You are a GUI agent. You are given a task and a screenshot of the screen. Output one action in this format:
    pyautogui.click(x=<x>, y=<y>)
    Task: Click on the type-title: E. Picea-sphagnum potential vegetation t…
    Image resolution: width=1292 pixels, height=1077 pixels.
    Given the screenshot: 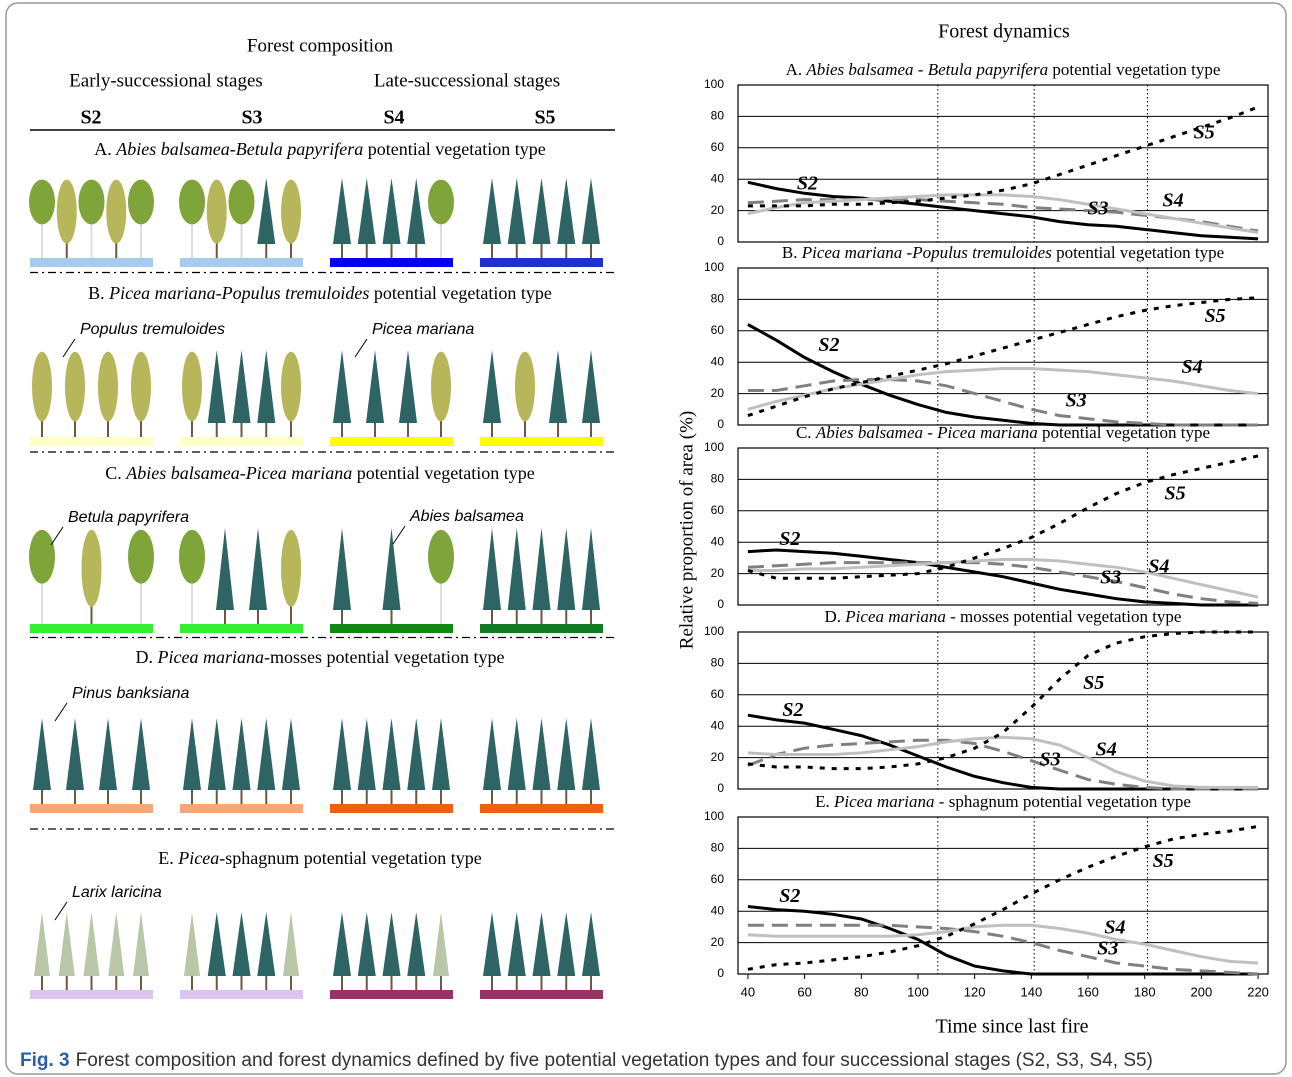 What is the action you would take?
    pyautogui.click(x=319, y=858)
    